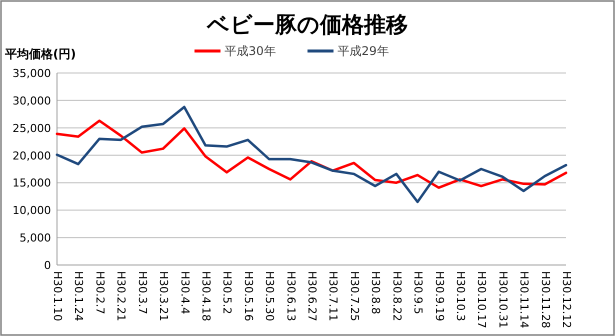 The width and height of the screenshot is (615, 336). I want to click on x-tick-label: H30.6.27, so click(311, 296).